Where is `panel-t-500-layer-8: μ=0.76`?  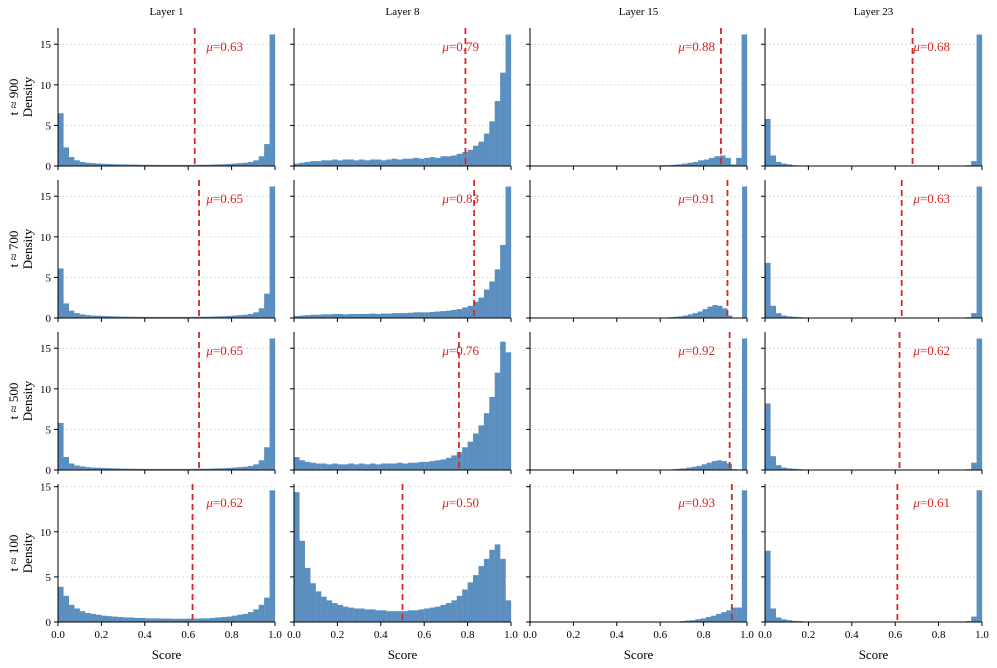 panel-t-500-layer-8: μ=0.76 is located at coordinates (401, 403).